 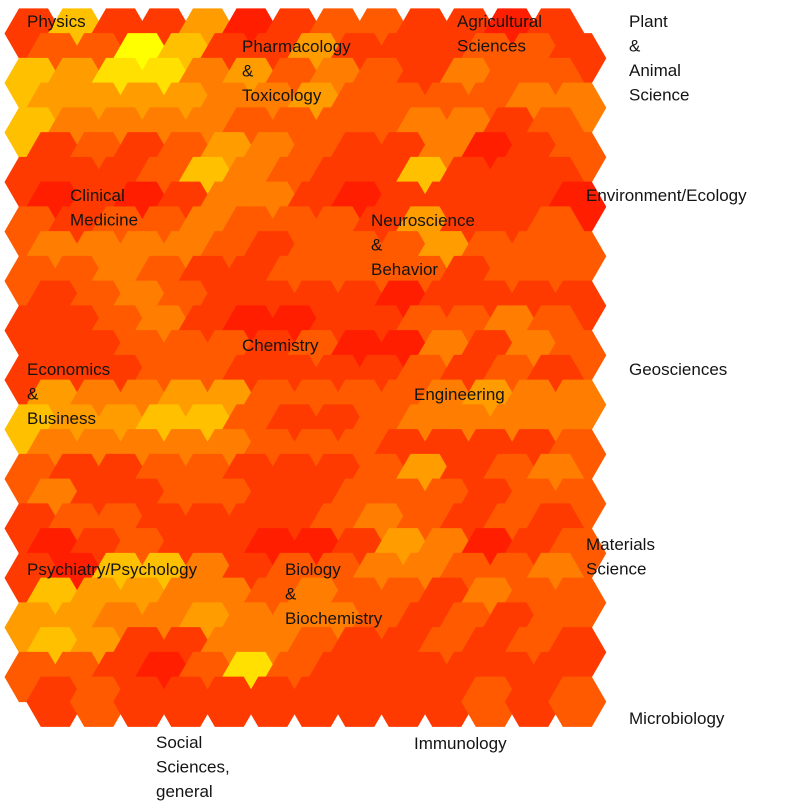 I want to click on region-label: Psychiatry/Psychology, so click(x=112, y=569).